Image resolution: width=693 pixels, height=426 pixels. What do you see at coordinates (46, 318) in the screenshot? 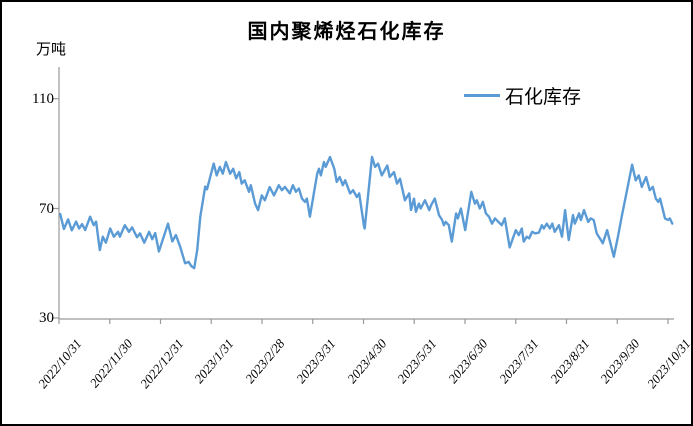
I see `y-tick-label-30: 30` at bounding box center [46, 318].